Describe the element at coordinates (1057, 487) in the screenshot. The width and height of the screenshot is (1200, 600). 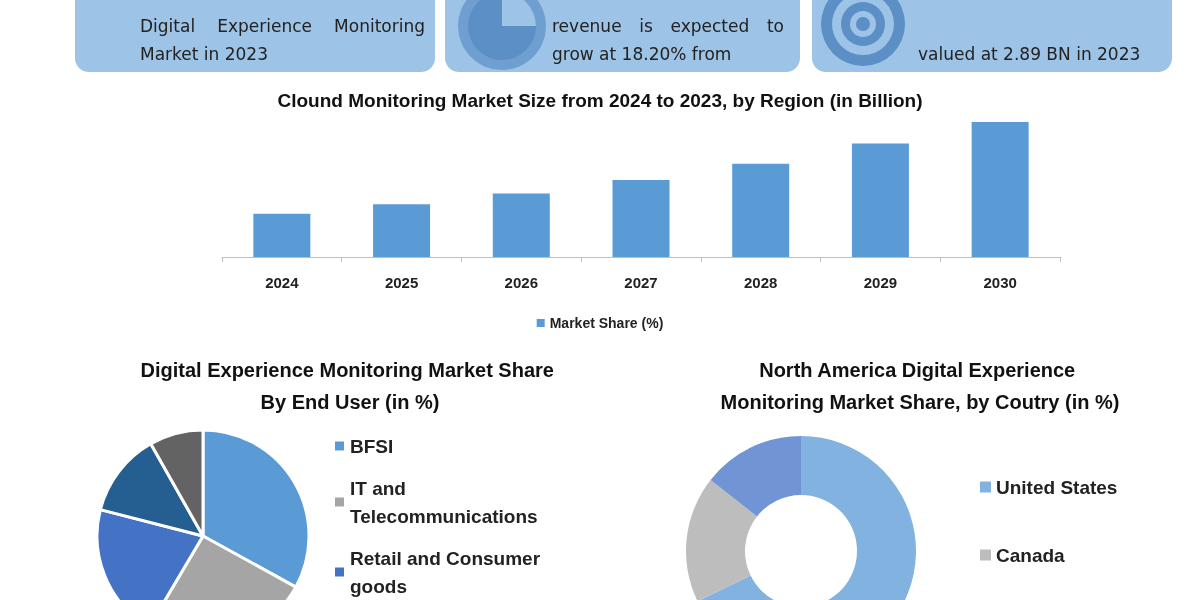
I see `legend-label: United States` at that location.